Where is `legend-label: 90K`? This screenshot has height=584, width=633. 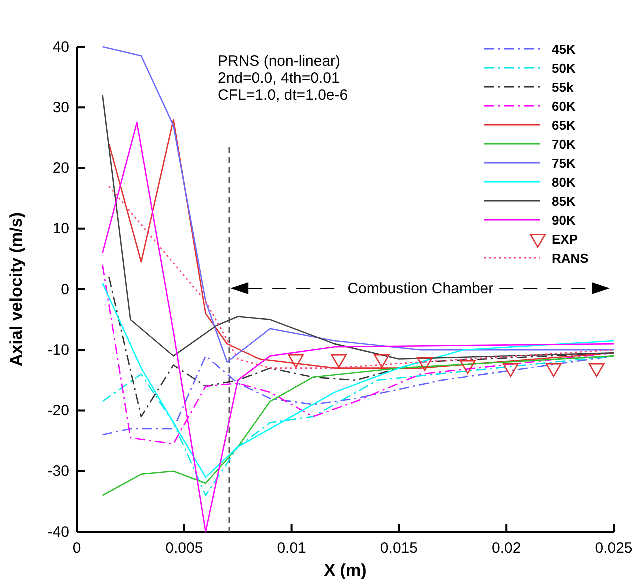
legend-label: 90K is located at coordinates (564, 220).